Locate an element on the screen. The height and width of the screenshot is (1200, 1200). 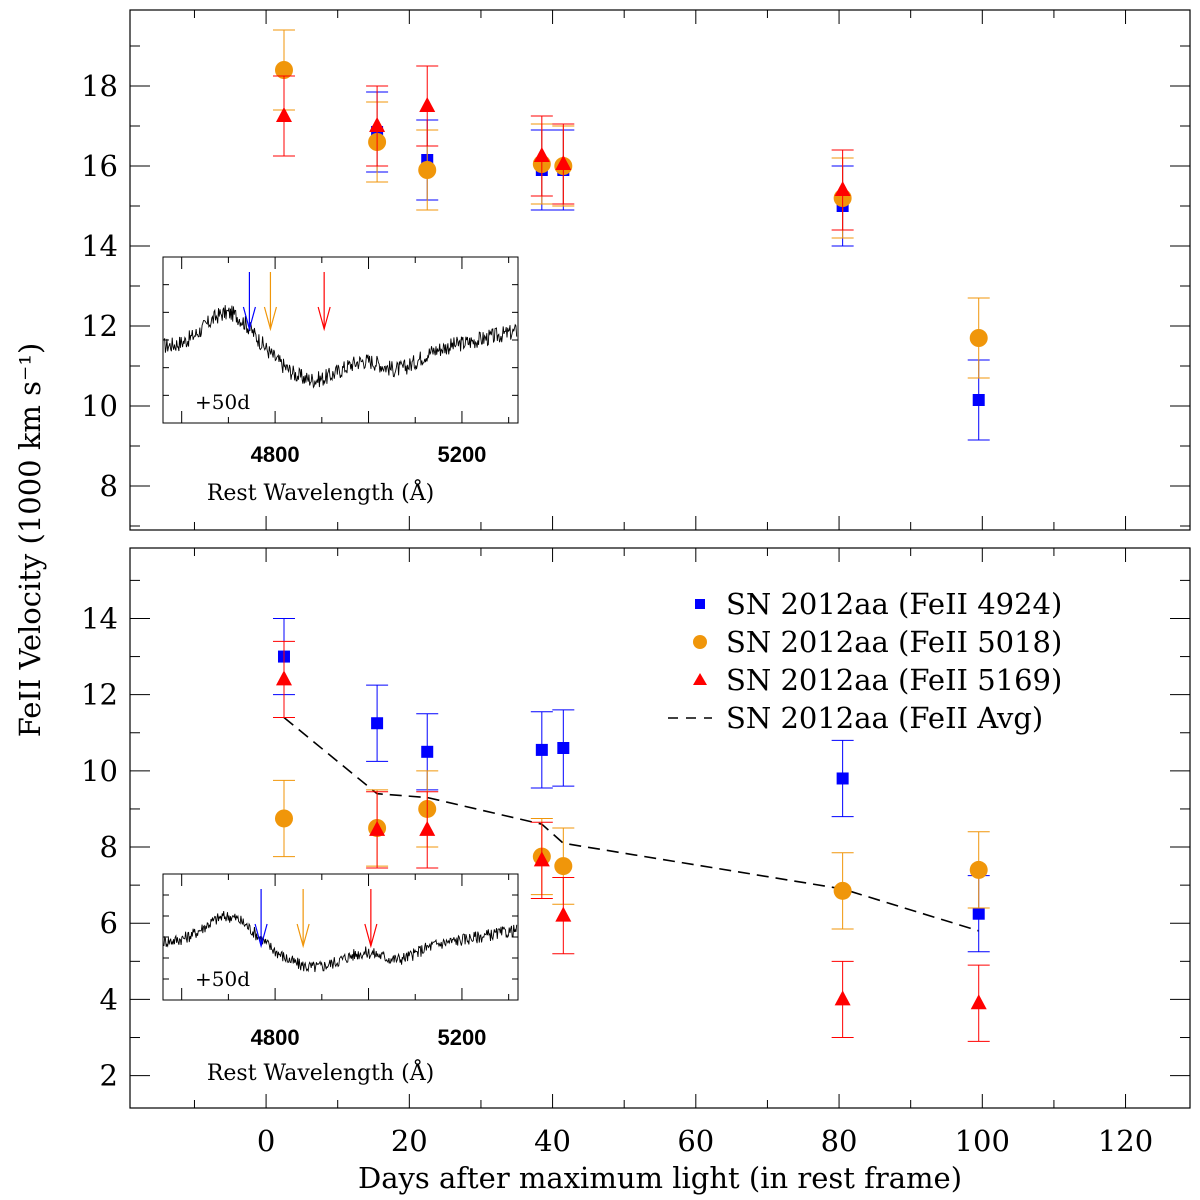
legend-label: SN 2012aa (FeII Avg) is located at coordinates (884, 718).